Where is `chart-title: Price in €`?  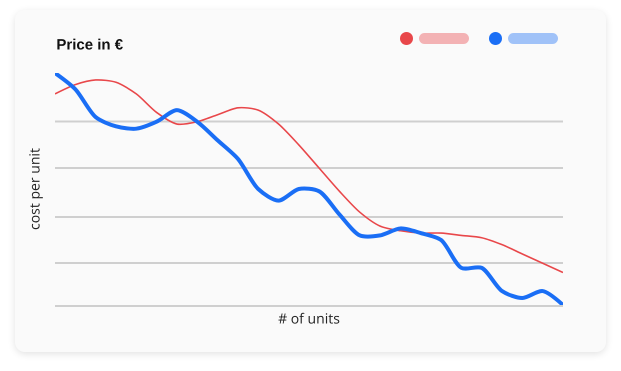
chart-title: Price in € is located at coordinates (90, 45).